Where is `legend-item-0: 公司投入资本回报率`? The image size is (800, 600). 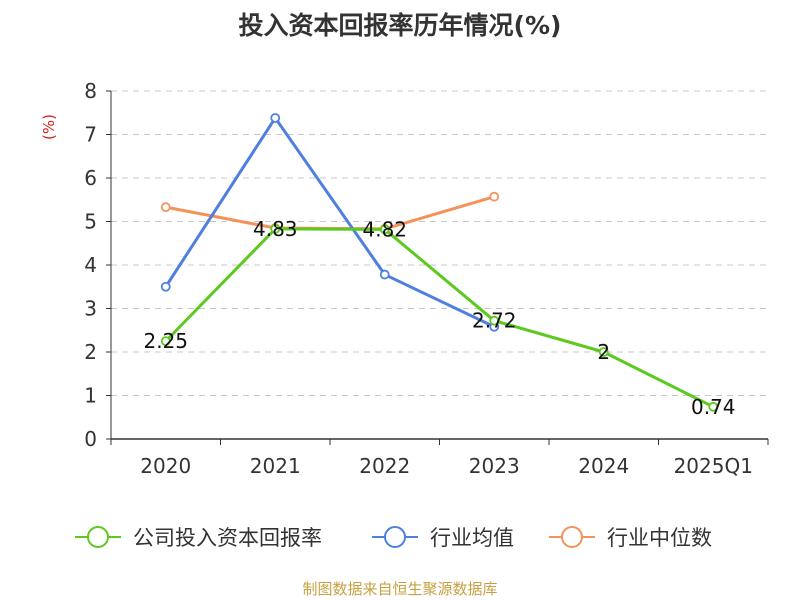 legend-item-0: 公司投入资本回报率 is located at coordinates (198, 538).